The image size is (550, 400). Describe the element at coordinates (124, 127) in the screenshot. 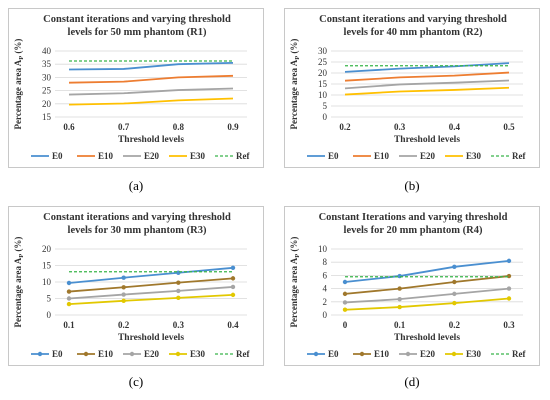

I see `x-tick-label: 0.7` at that location.